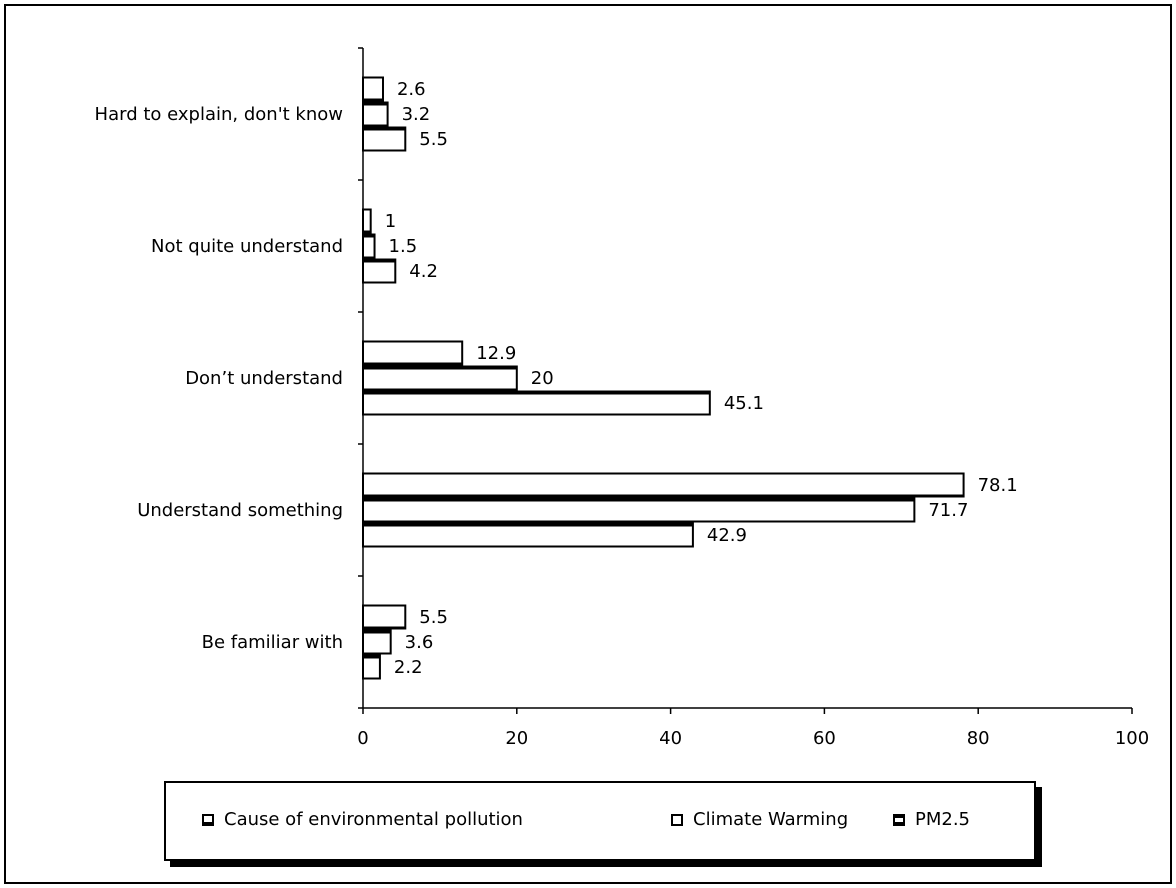 Image resolution: width=1176 pixels, height=888 pixels. I want to click on data-label: 1.5, so click(403, 246).